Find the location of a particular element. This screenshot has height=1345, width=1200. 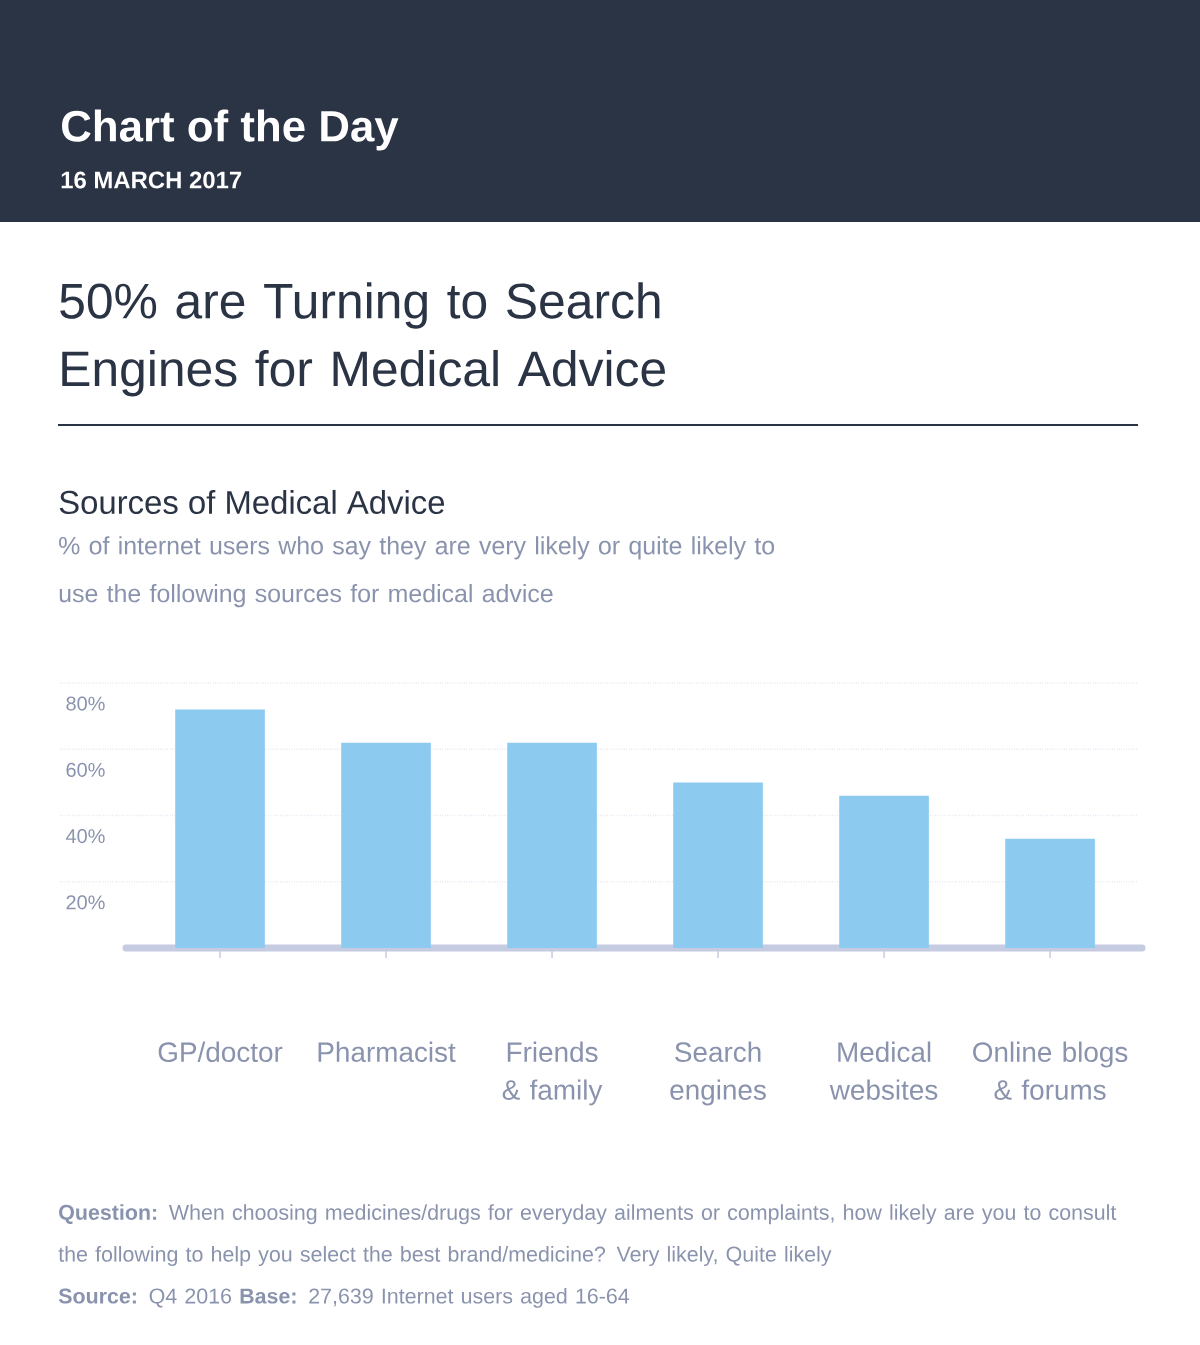

text: Question: When choosing medicines/drugs for everyday ailments or complaints, how likely are you to consult the following to help you select the best brand/medicine? Very likely, Quite likely is located at coordinates (587, 1235).